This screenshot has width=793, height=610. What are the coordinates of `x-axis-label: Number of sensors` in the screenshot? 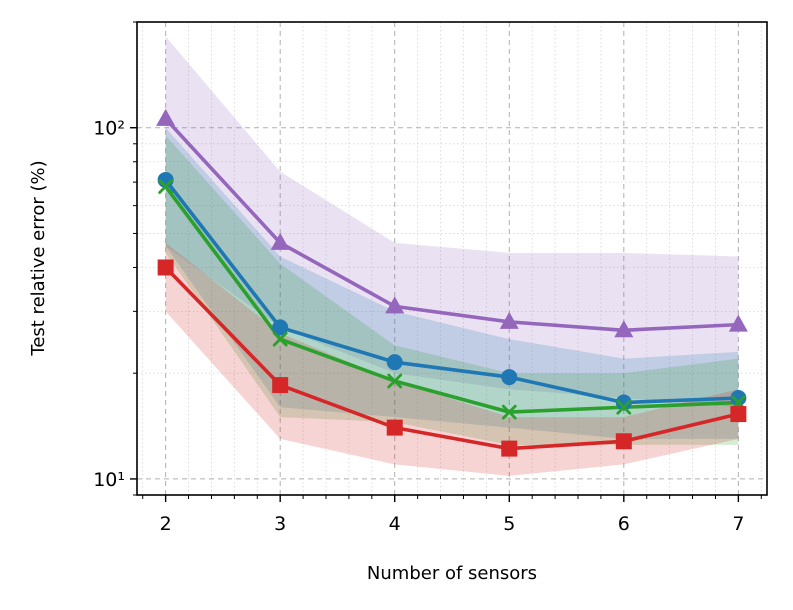 It's located at (452, 573).